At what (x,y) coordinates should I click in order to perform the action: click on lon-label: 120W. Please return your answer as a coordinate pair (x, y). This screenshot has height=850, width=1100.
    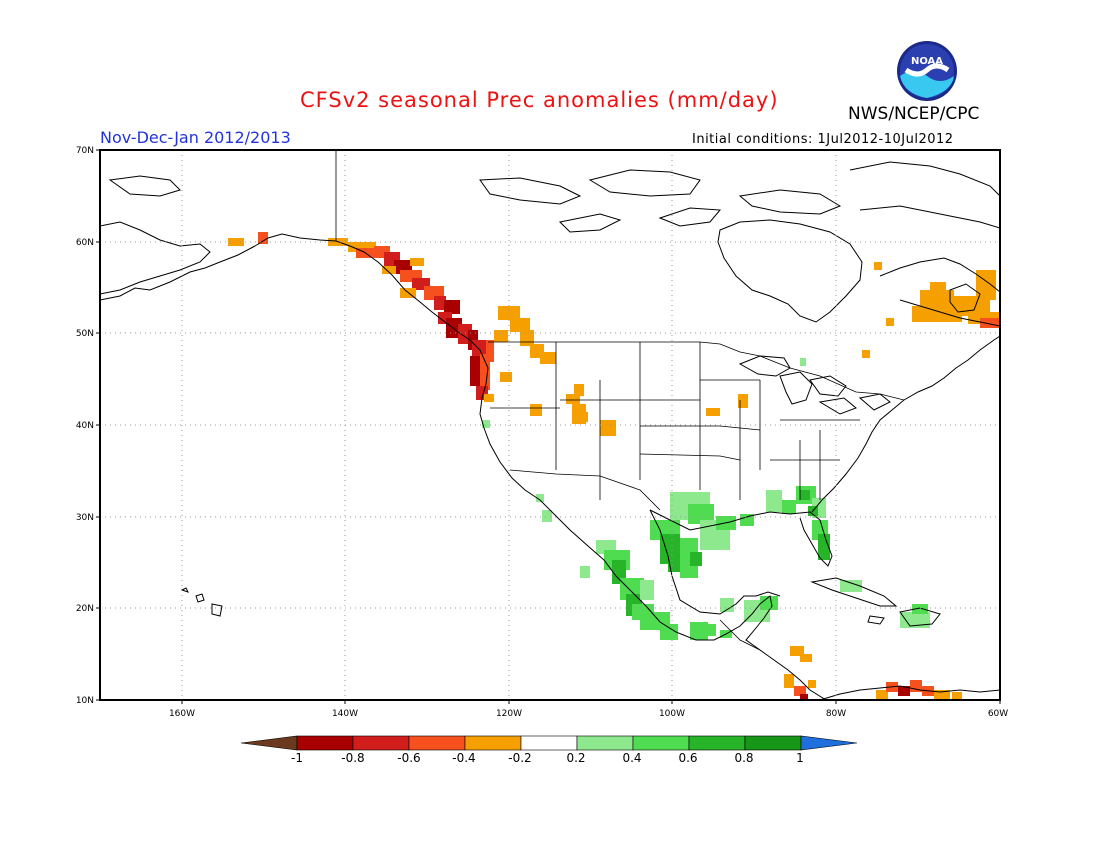
    Looking at the image, I should click on (509, 714).